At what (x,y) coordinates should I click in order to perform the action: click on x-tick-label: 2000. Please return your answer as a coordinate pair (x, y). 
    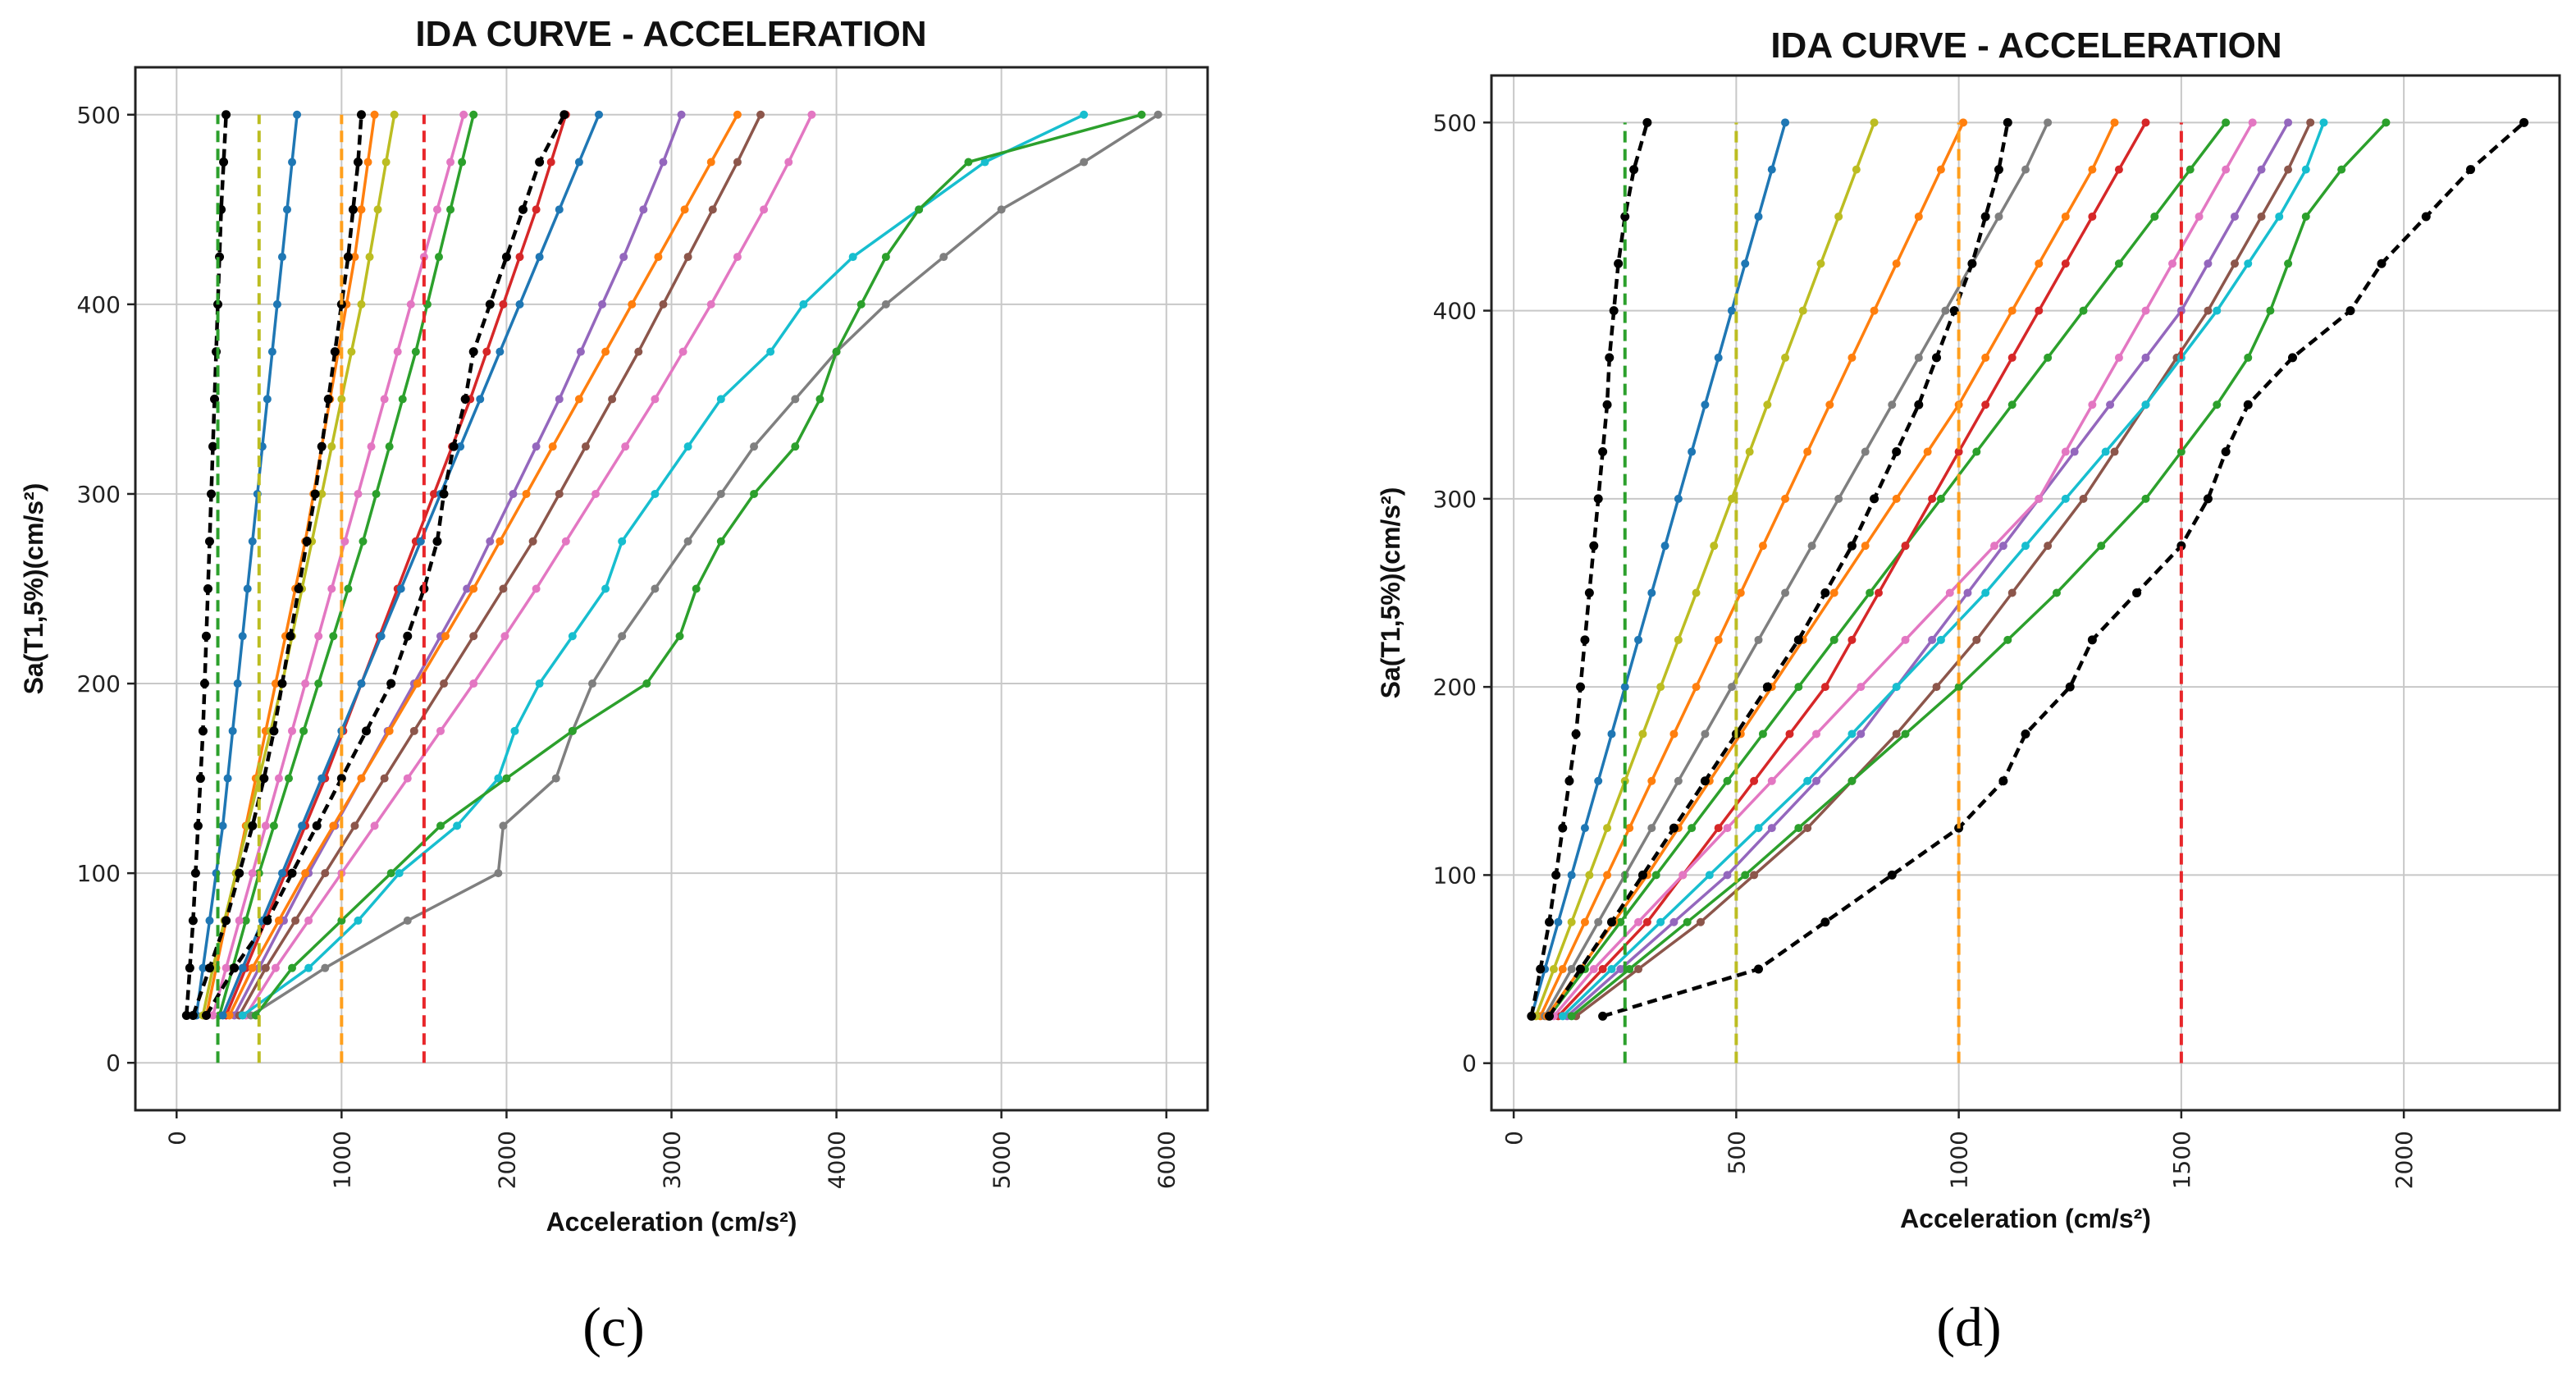
    Looking at the image, I should click on (2405, 1160).